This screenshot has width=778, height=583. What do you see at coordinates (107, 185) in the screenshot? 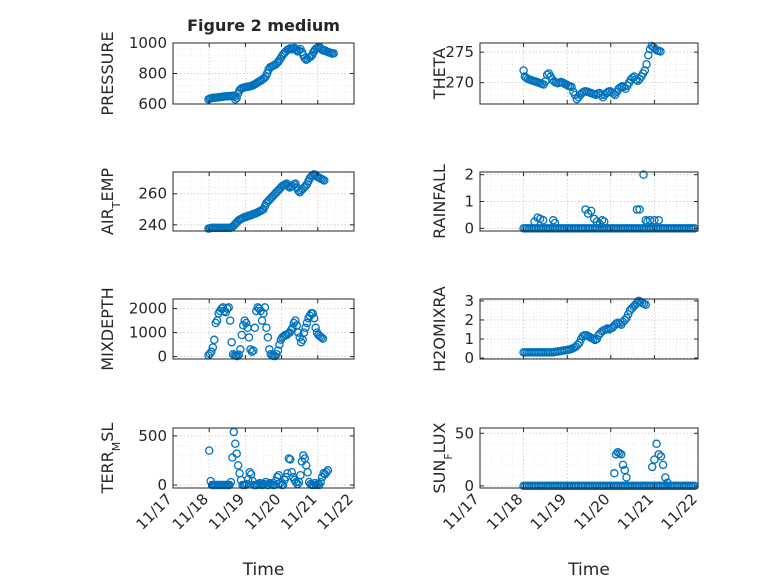
I see `y-label-rest: EMP` at bounding box center [107, 185].